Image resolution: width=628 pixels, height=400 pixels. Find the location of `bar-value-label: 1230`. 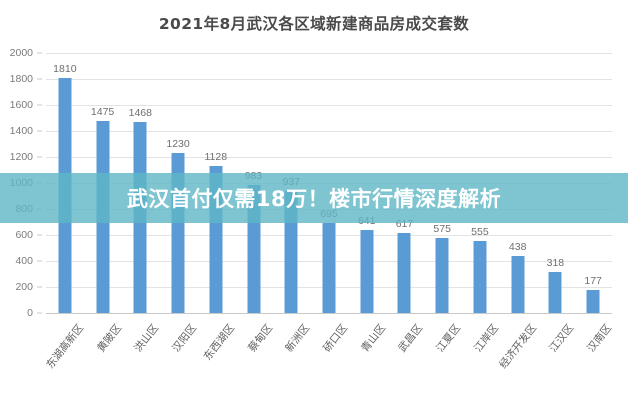

bar-value-label: 1230 is located at coordinates (178, 144).